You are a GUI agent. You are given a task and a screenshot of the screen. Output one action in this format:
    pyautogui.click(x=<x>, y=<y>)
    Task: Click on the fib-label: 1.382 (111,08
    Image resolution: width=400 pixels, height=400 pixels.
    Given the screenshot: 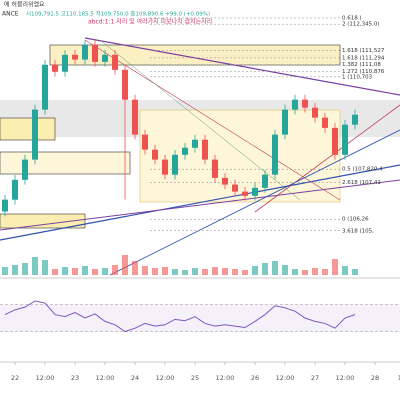 What is the action you would take?
    pyautogui.click(x=361, y=65)
    